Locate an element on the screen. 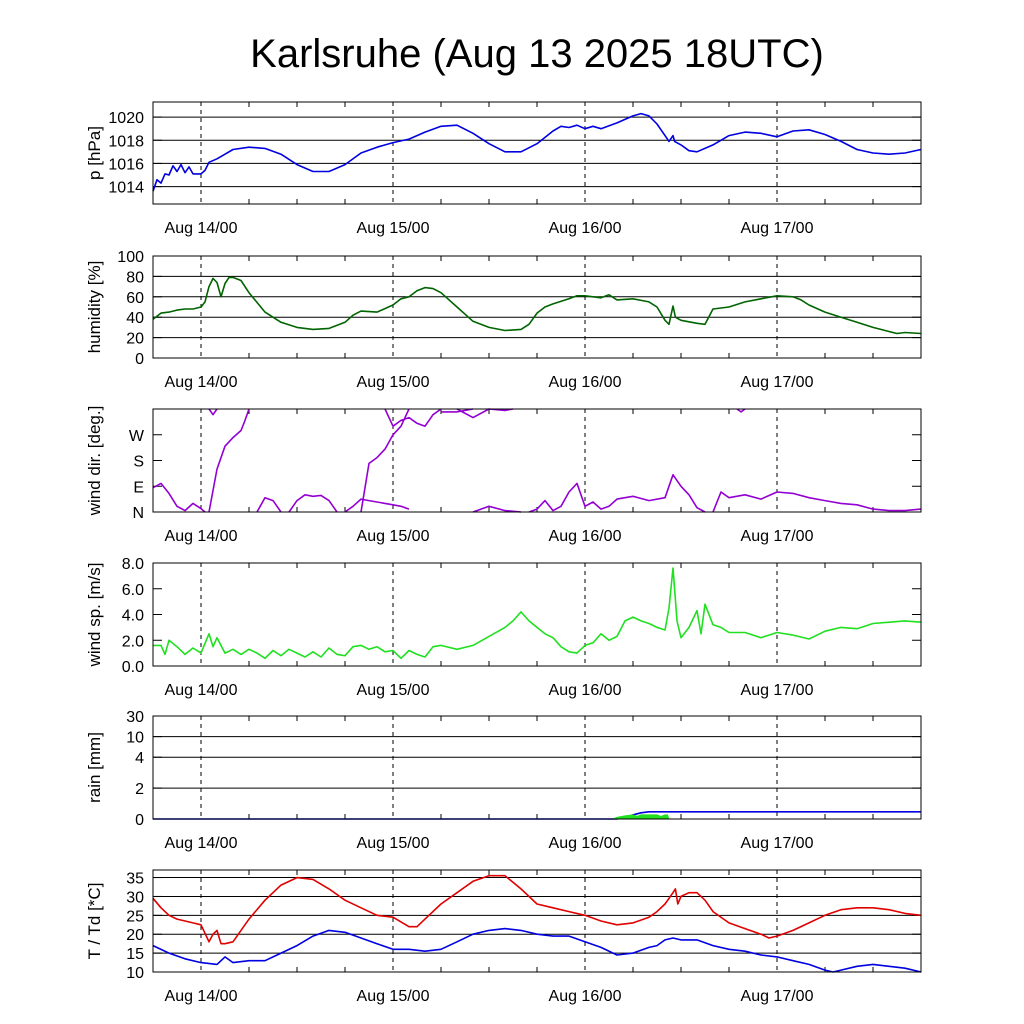 The image size is (1024, 1024). y-tick-label: 80 is located at coordinates (135, 277).